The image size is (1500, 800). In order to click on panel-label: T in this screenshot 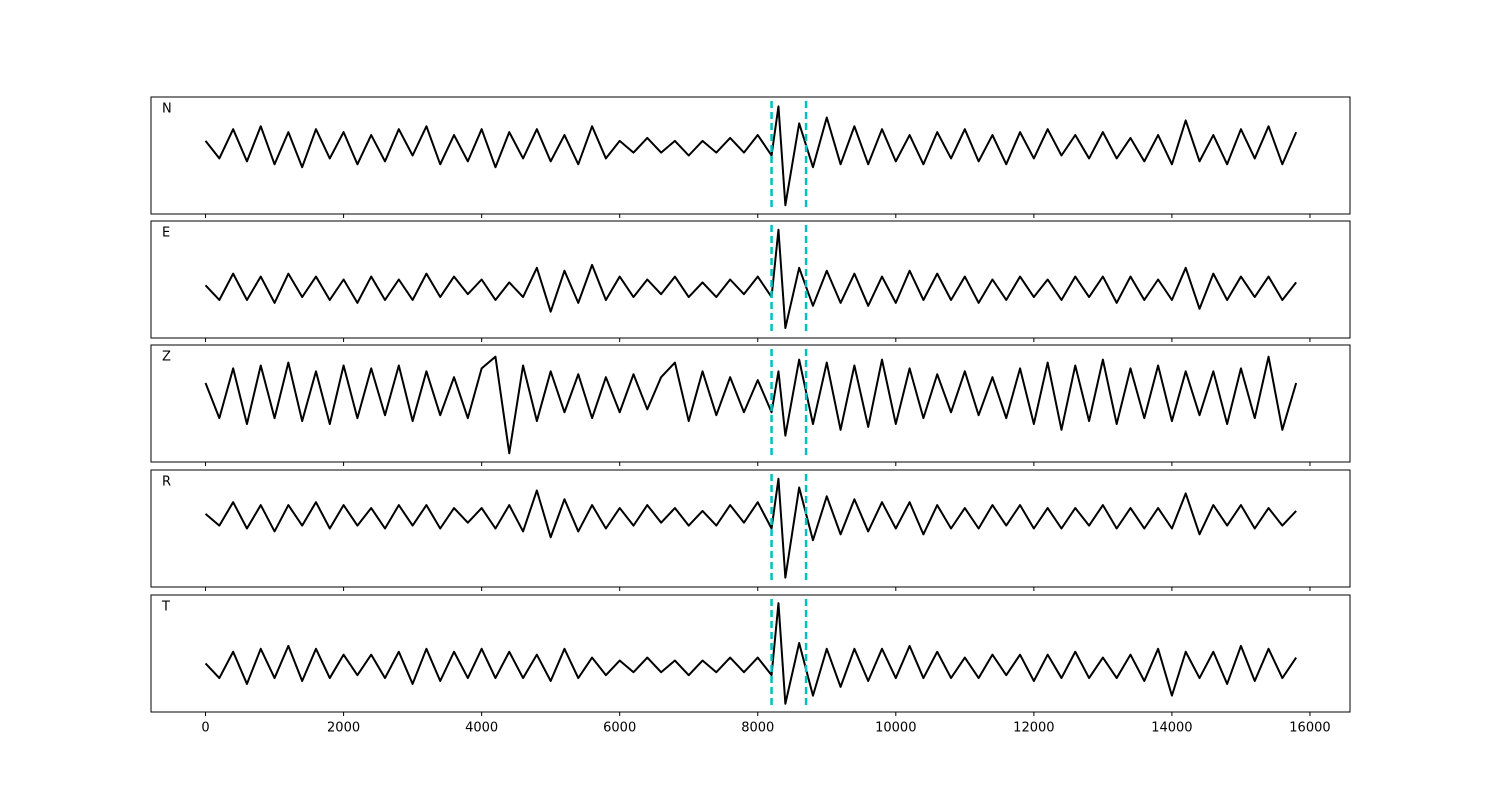, I will do `click(165, 607)`.